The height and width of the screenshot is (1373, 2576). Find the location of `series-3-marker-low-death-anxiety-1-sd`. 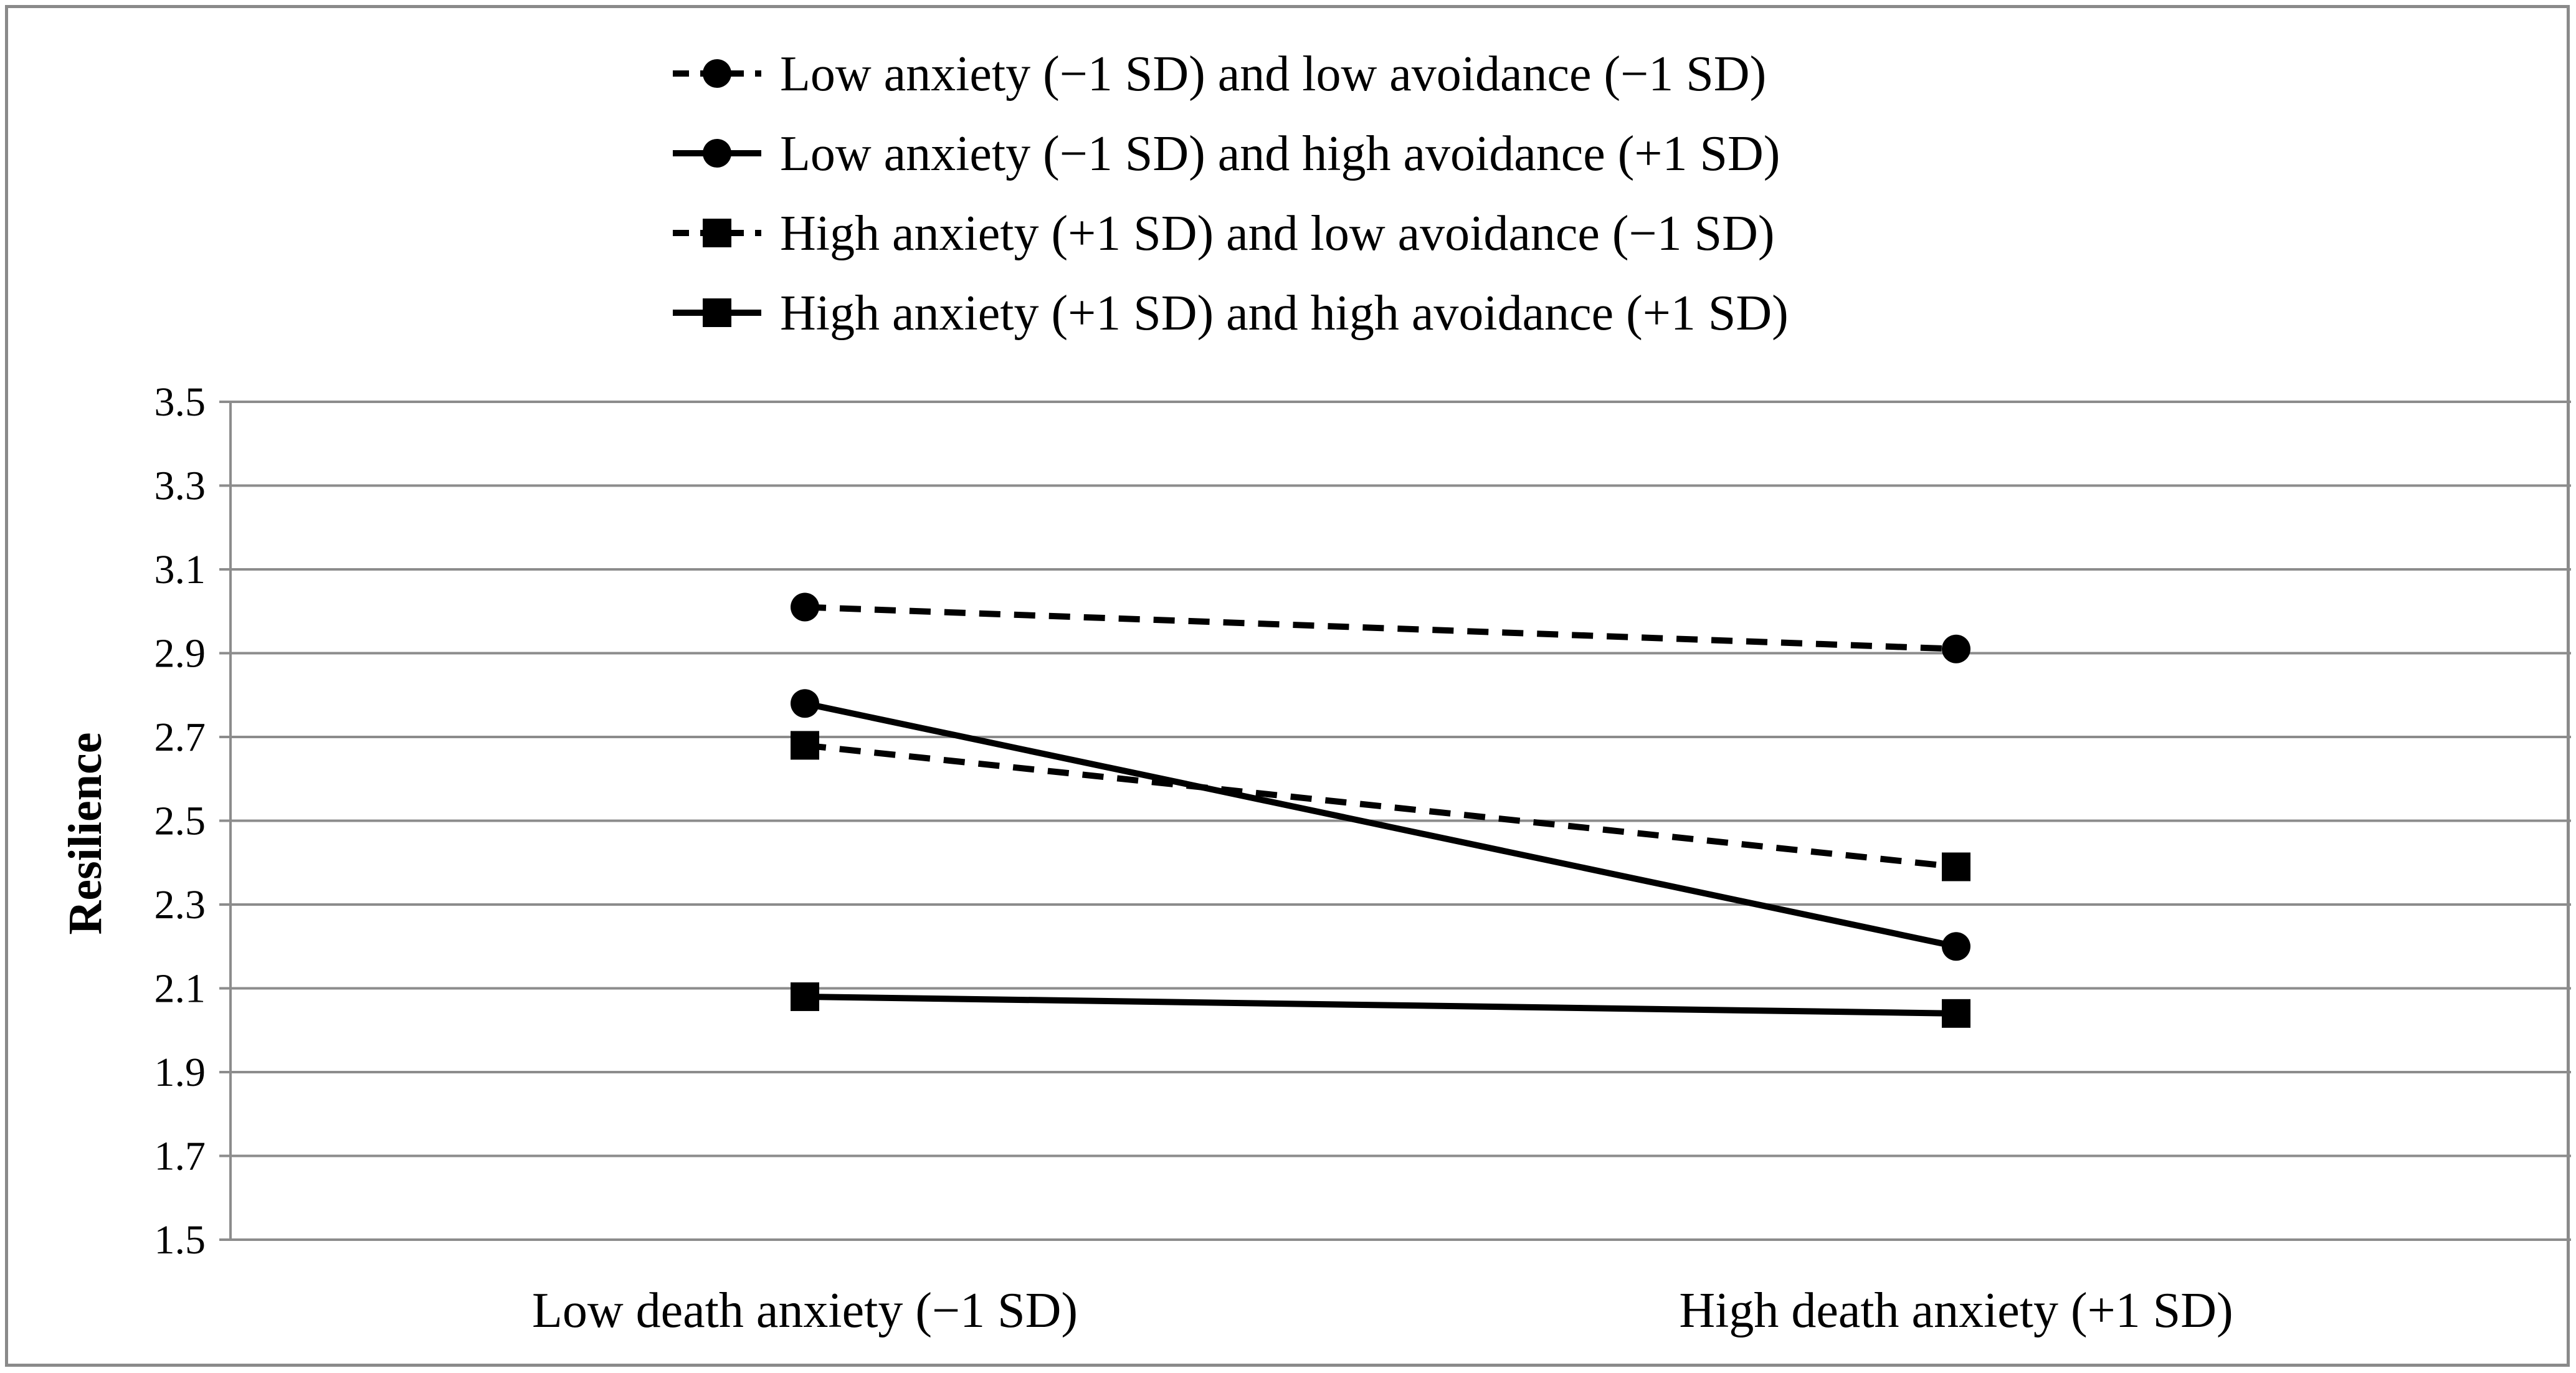

series-3-marker-low-death-anxiety-1-sd is located at coordinates (805, 745).